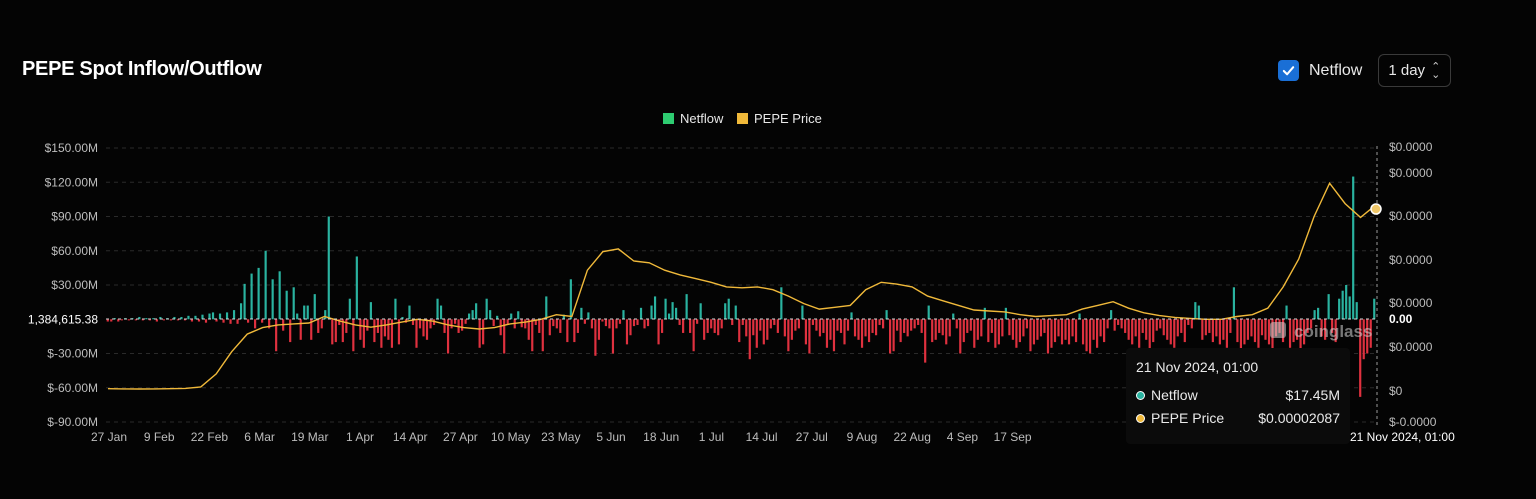 The height and width of the screenshot is (499, 1536). Describe the element at coordinates (1278, 330) in the screenshot. I see `coinglass-logo-icon` at that location.